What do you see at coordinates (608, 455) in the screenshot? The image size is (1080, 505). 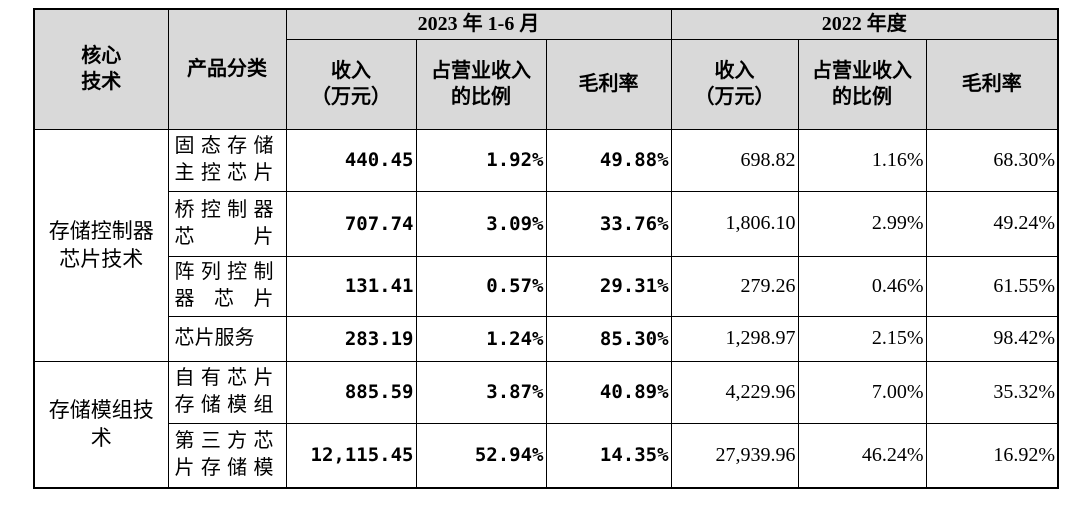 I see `value-cell: 14.35%` at bounding box center [608, 455].